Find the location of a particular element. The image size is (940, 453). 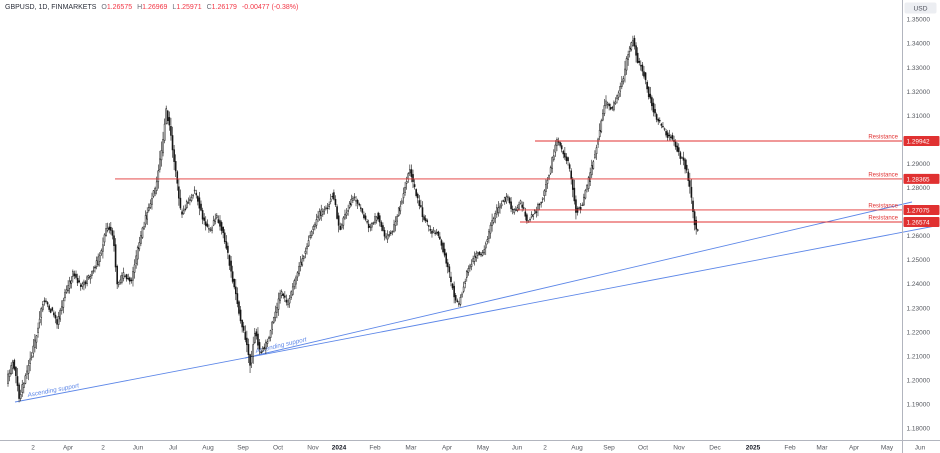

price-level-tag-value: 1.27075 is located at coordinates (919, 211).